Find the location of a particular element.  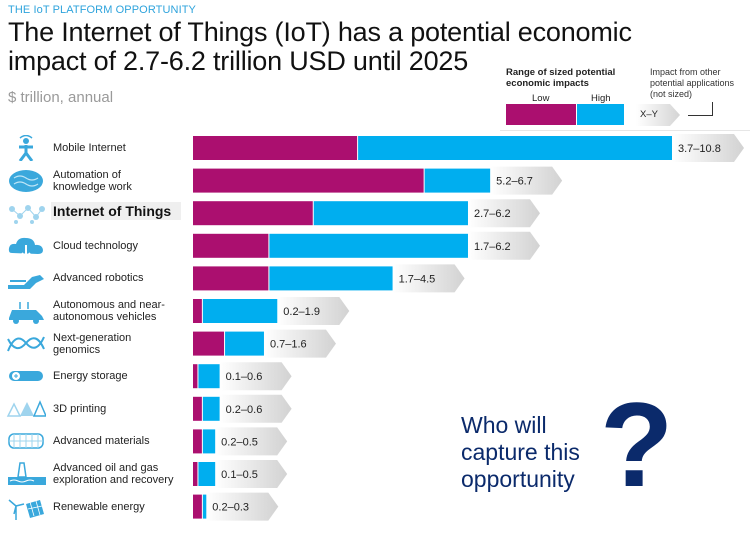

category-label: Mobile Internet is located at coordinates (89, 148).